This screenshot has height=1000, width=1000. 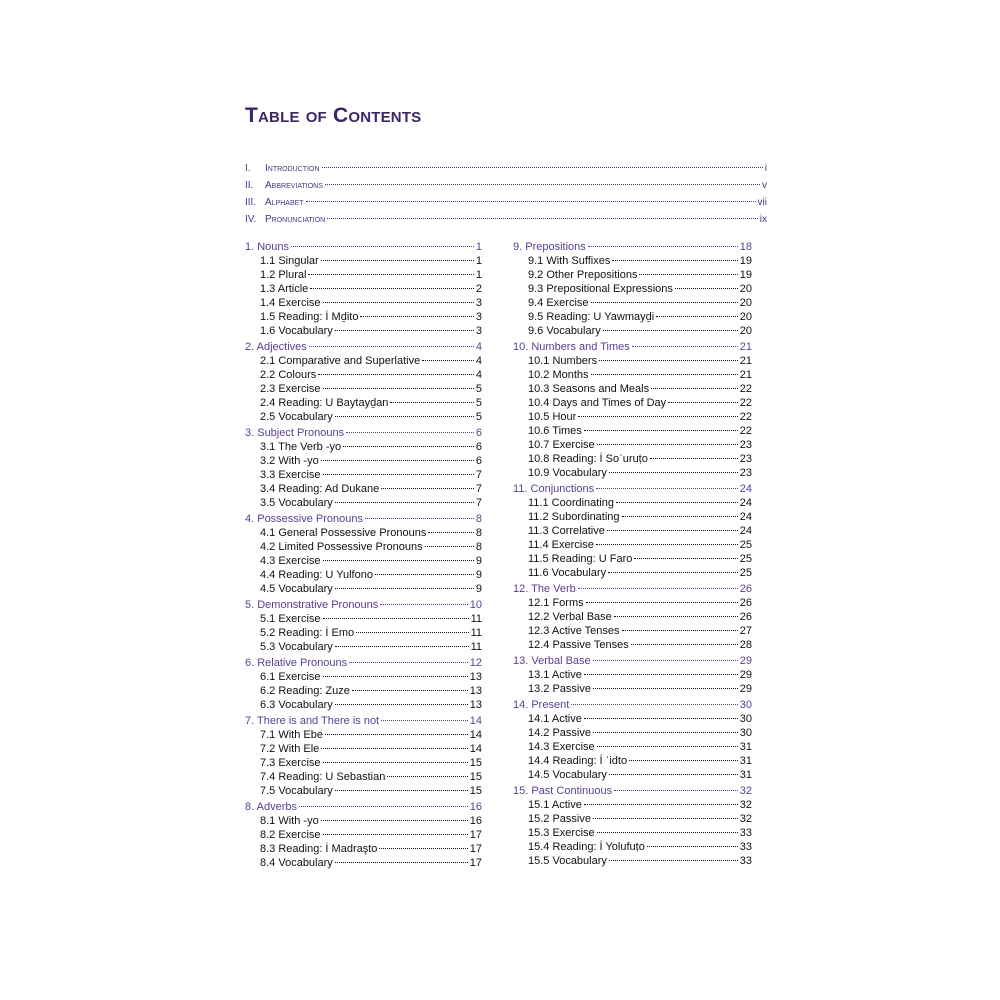 What do you see at coordinates (363, 721) in the screenshot?
I see `toc-chapter-entry: 7. There is and There is not 14` at bounding box center [363, 721].